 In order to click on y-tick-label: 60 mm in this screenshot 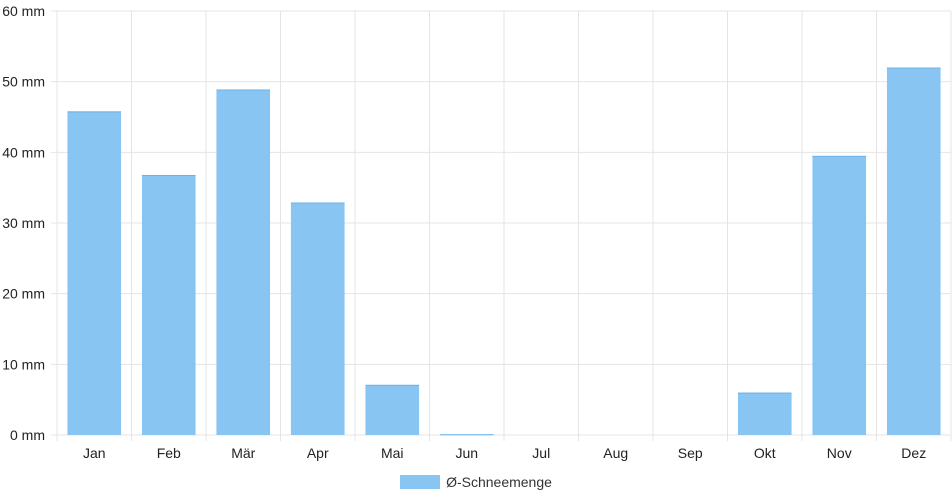, I will do `click(23, 11)`.